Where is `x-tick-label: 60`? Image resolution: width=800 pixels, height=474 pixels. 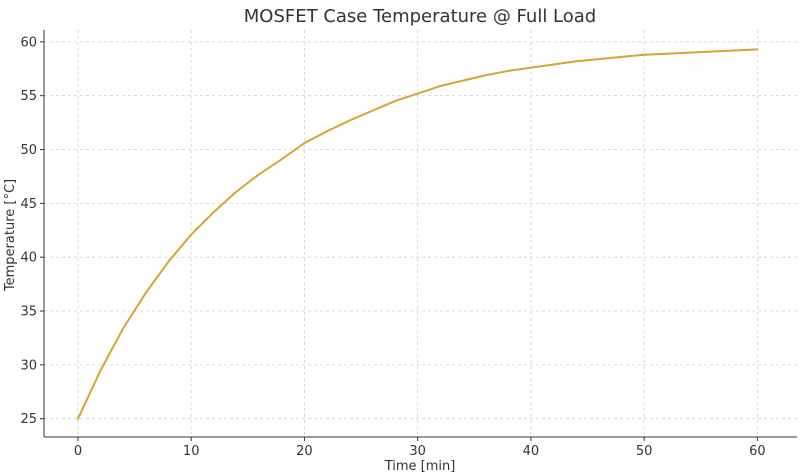 x-tick-label: 60 is located at coordinates (757, 451).